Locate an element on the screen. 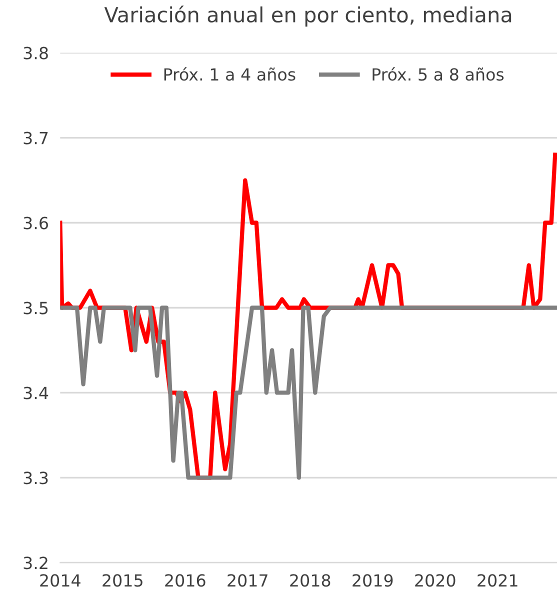 The height and width of the screenshot is (607, 557). x-tick-label: 2014 is located at coordinates (60, 580).